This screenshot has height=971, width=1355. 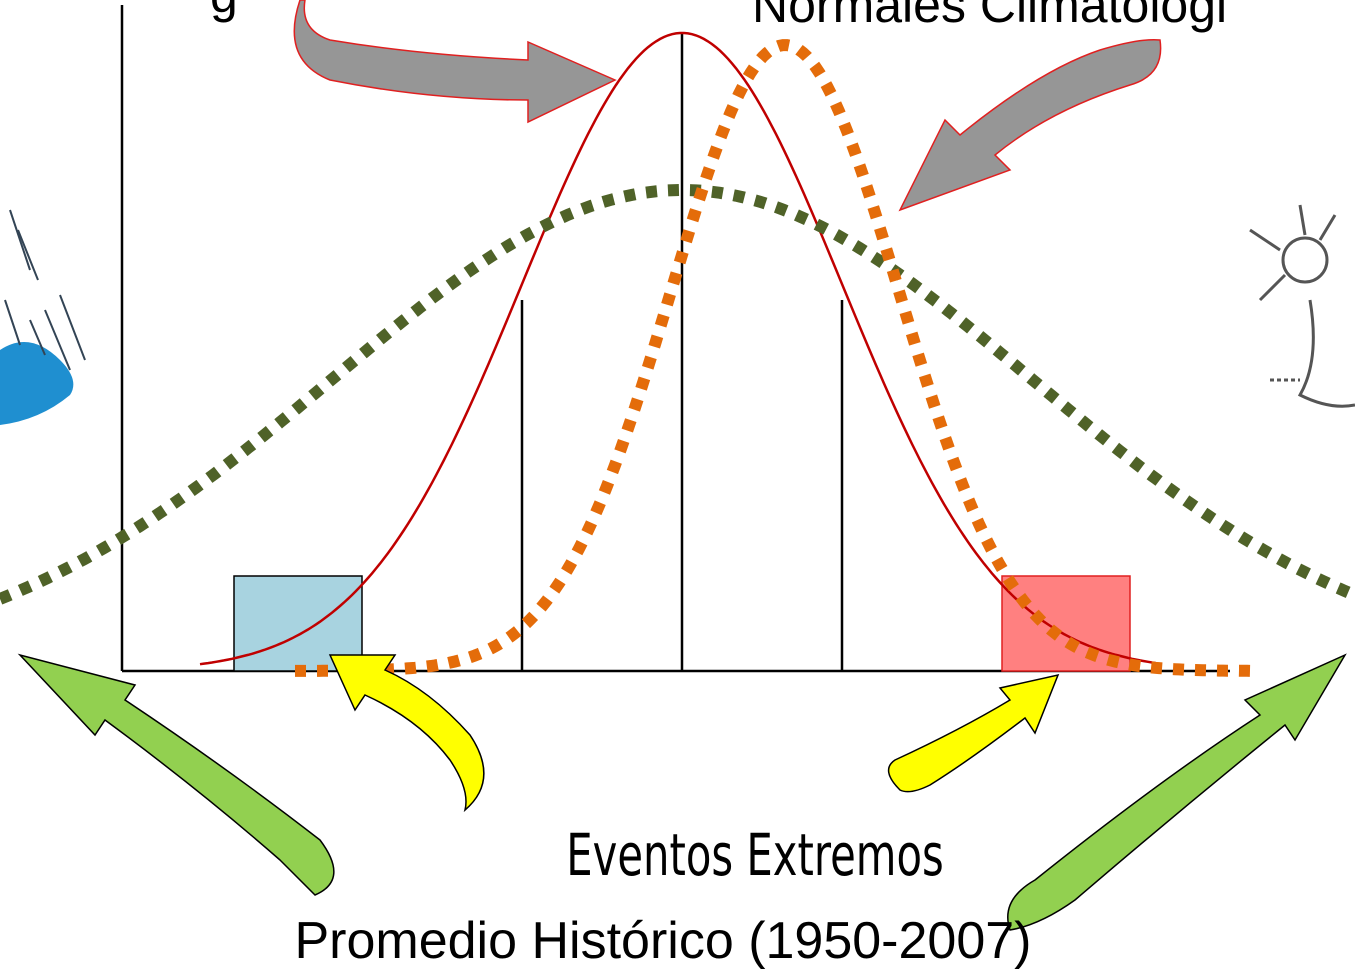 I want to click on historical-label: Promedio Histórico (1950-2007), so click(x=662, y=941).